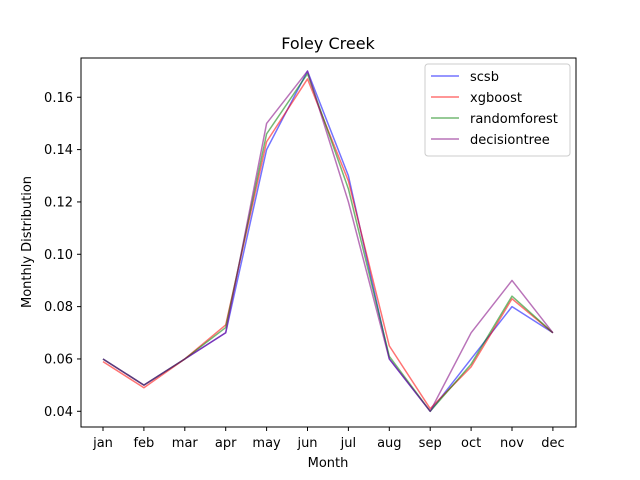  What do you see at coordinates (58, 412) in the screenshot?
I see `y-tick-label: 0.04` at bounding box center [58, 412].